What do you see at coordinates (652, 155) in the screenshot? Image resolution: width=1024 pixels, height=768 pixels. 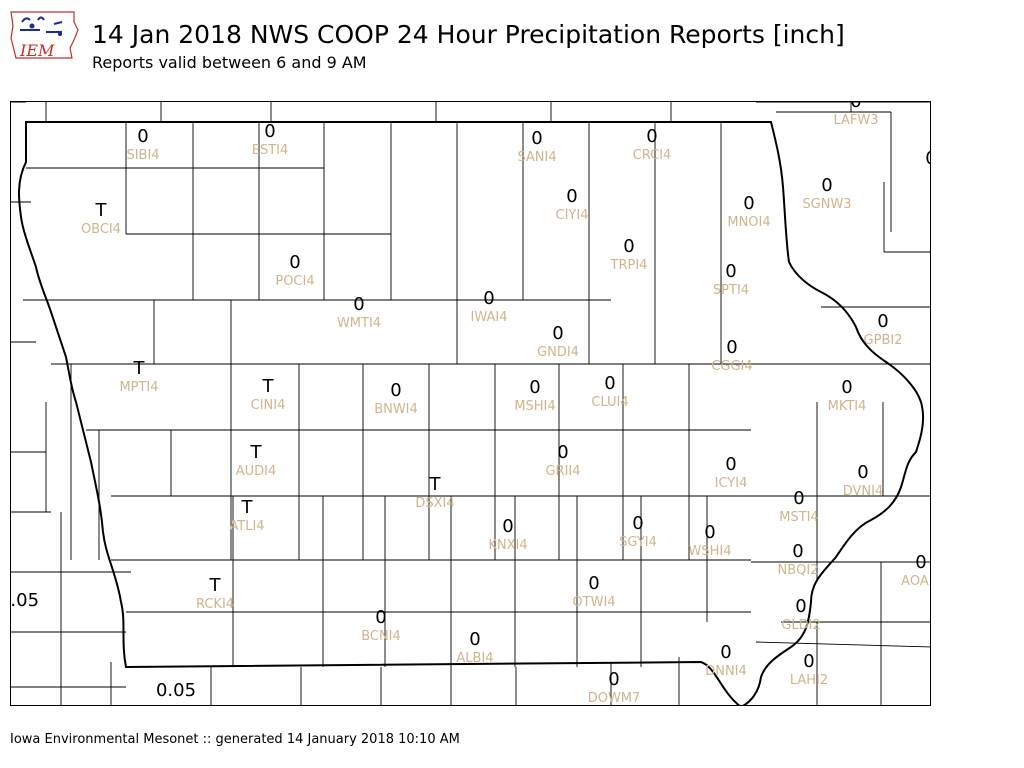 I see `station-id-label: CRCI4` at bounding box center [652, 155].